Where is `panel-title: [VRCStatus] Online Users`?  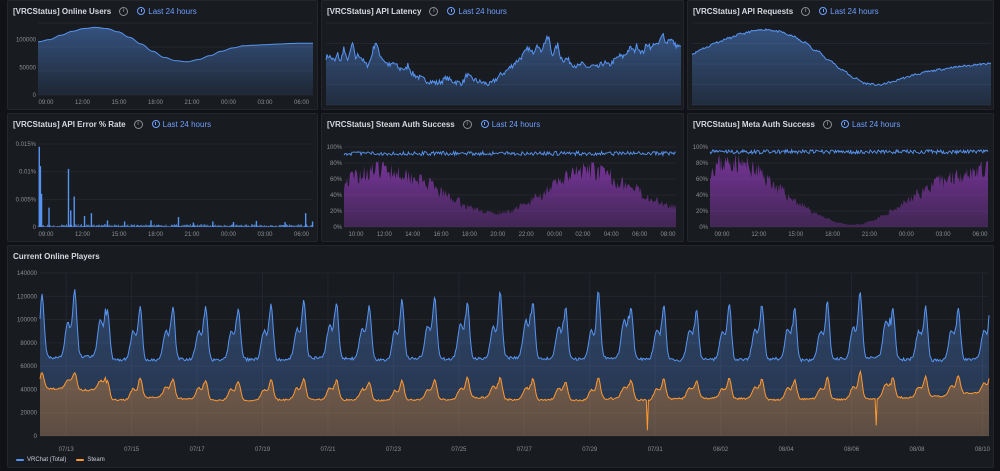
panel-title: [VRCStatus] Online Users is located at coordinates (62, 11).